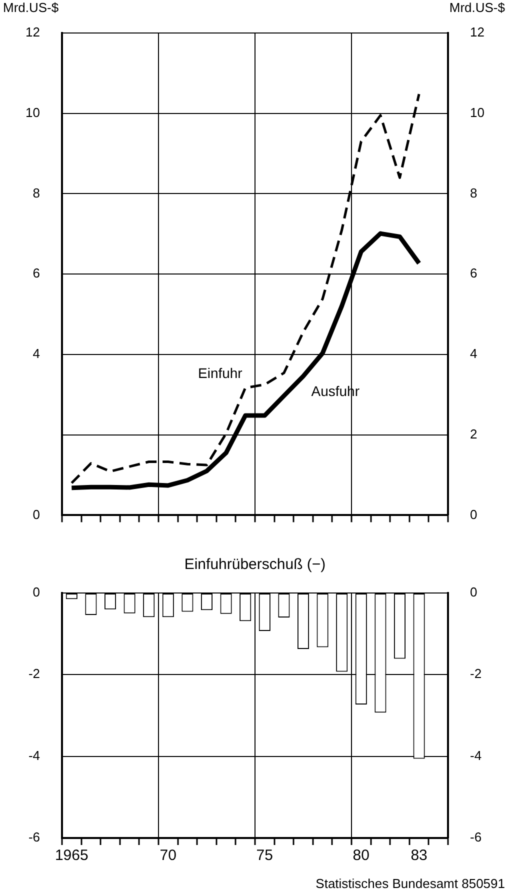 The height and width of the screenshot is (896, 508). I want to click on y-tick-label: 10, so click(33, 112).